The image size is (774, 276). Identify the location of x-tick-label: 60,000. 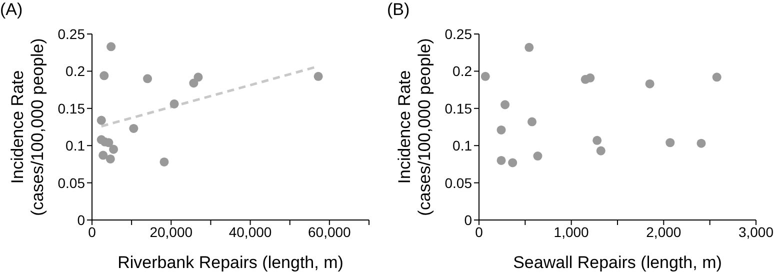
(330, 232).